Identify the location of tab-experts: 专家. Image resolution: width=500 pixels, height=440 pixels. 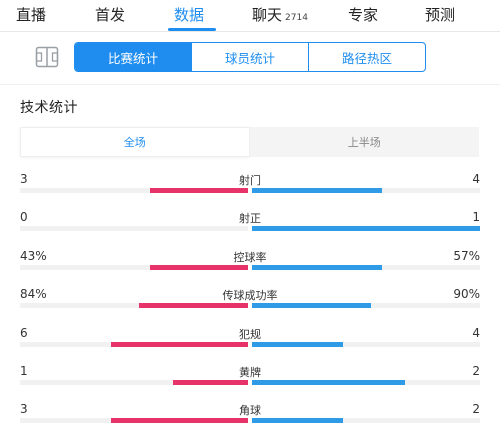
(363, 15).